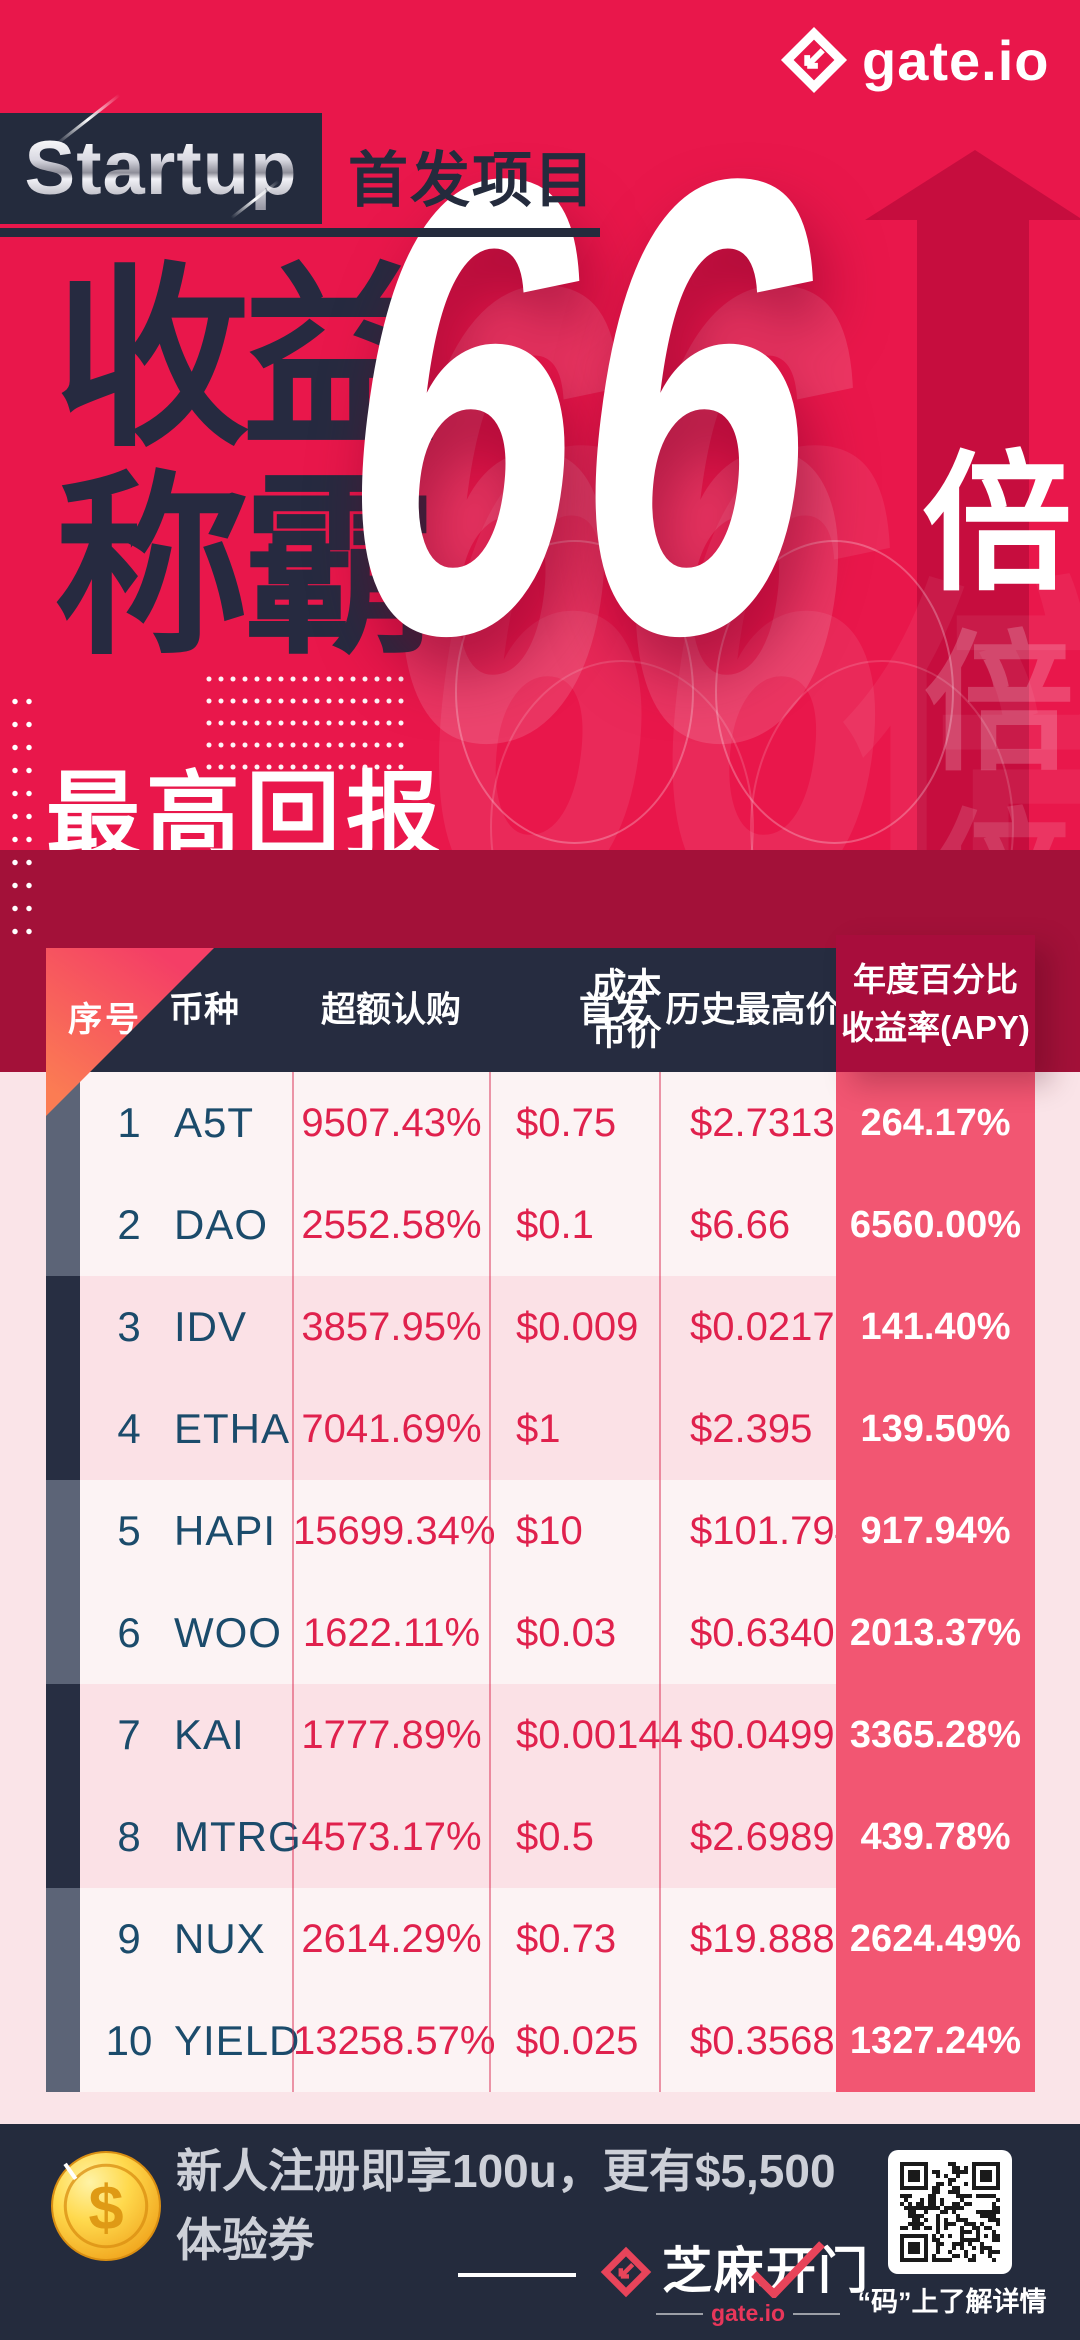  I want to click on ath-value: $2.395, so click(751, 1428).